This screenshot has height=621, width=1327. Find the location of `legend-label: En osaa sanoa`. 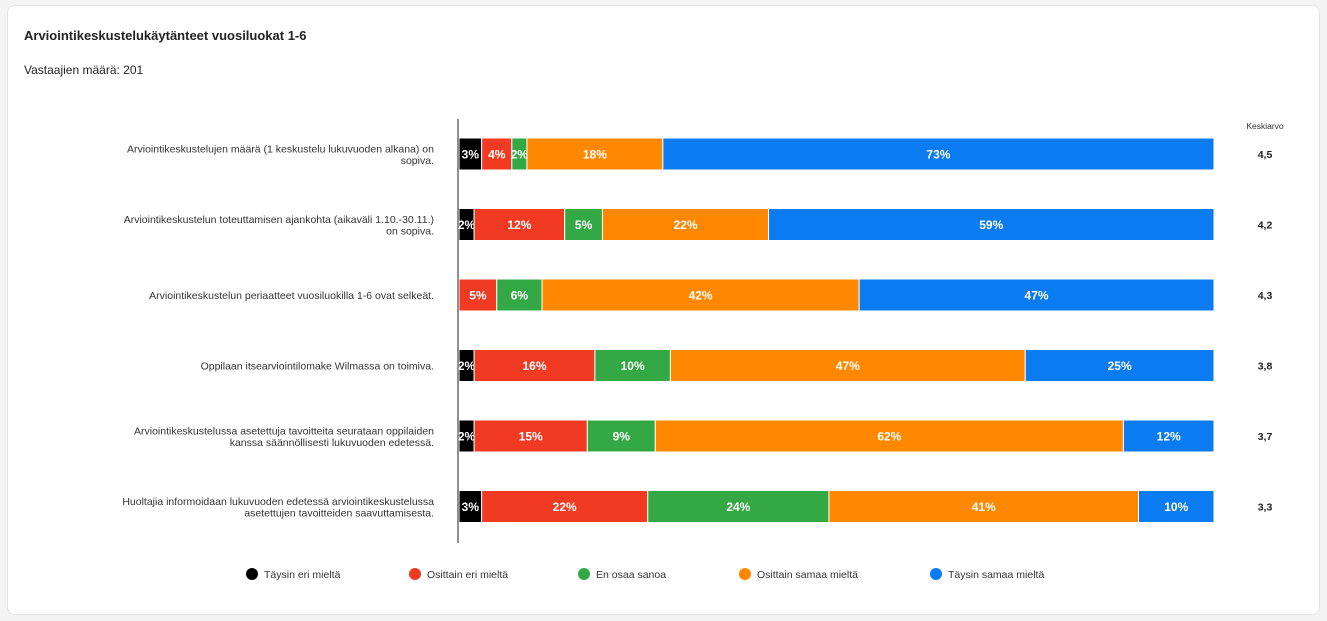

legend-label: En osaa sanoa is located at coordinates (631, 575).